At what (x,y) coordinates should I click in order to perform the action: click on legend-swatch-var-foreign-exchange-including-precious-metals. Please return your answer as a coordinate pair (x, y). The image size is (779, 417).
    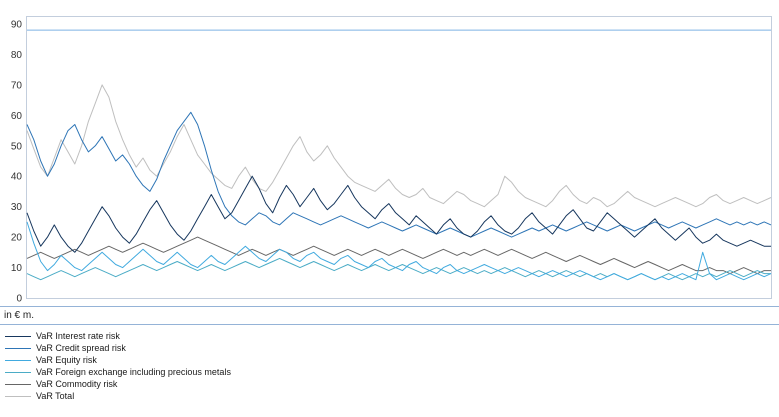
    Looking at the image, I should click on (18, 372).